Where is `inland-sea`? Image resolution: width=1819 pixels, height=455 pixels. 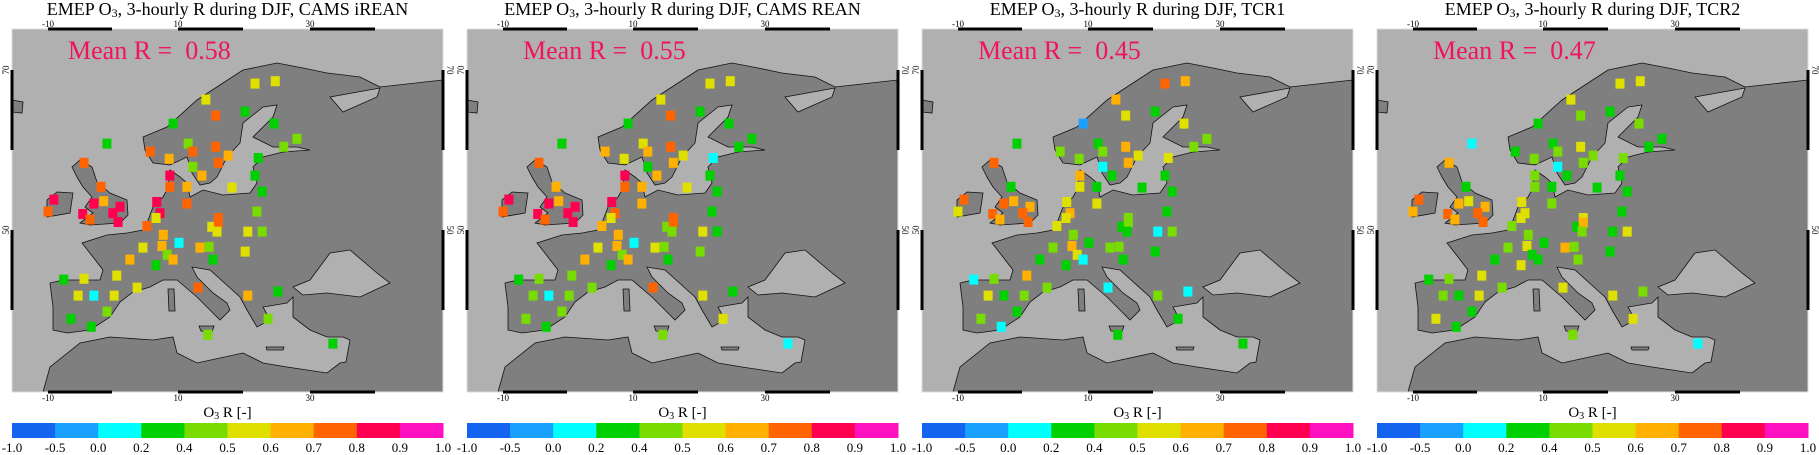
inland-sea is located at coordinates (341, 273).